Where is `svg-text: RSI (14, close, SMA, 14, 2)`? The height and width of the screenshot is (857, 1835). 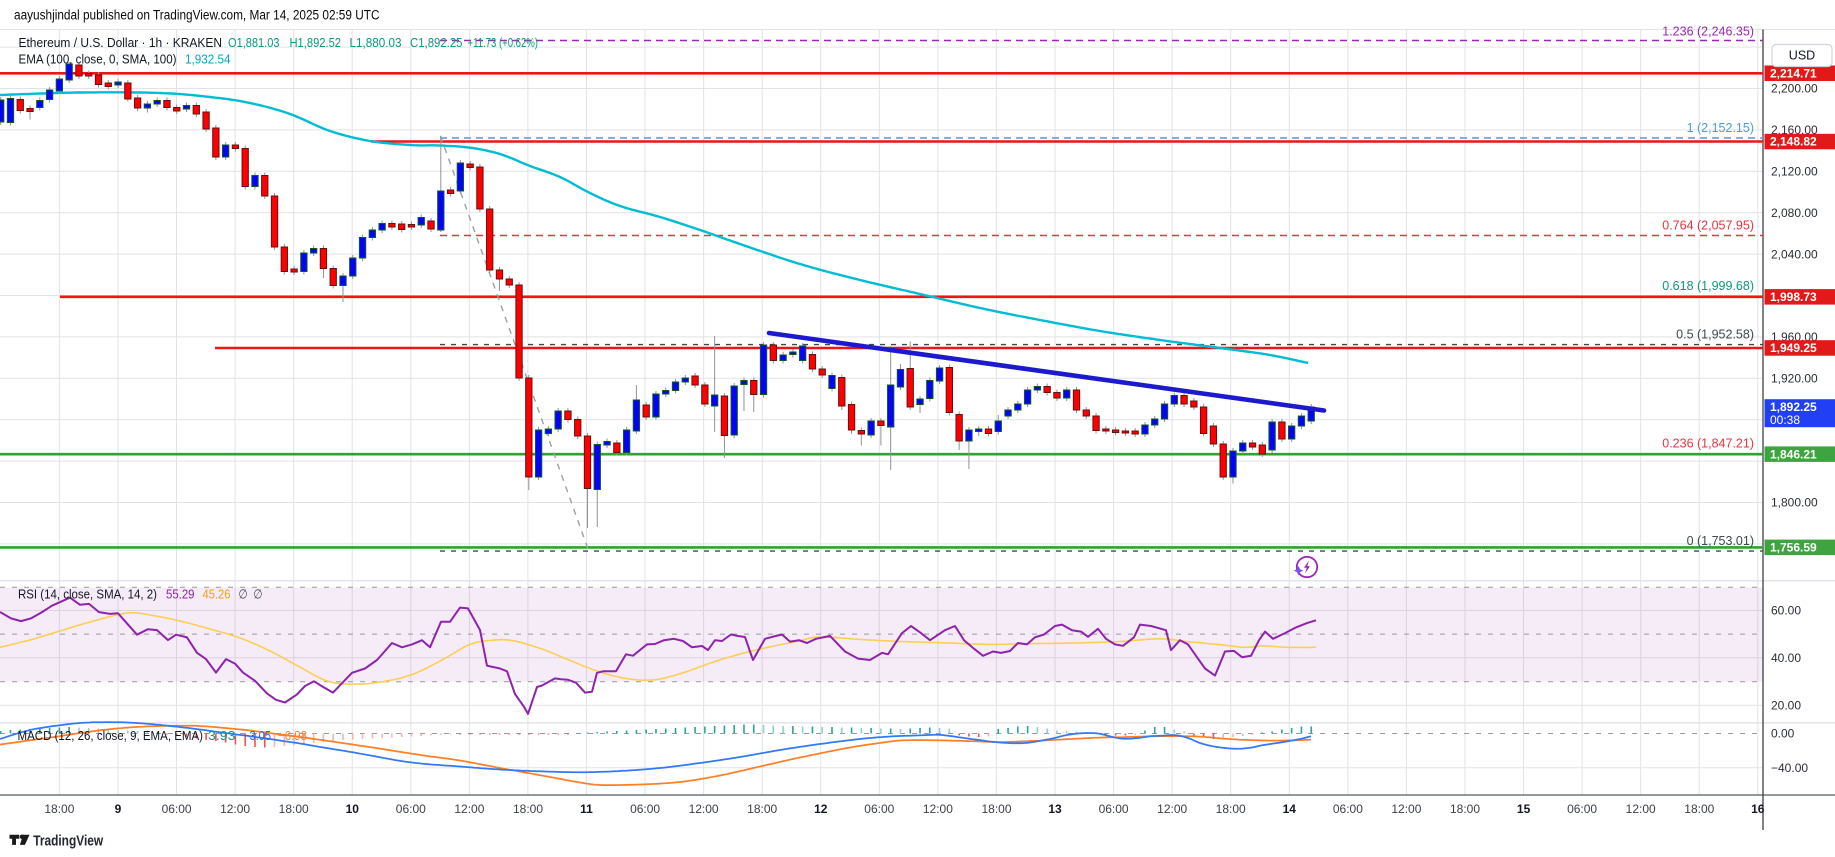
svg-text: RSI (14, close, SMA, 14, 2) is located at coordinates (87, 594).